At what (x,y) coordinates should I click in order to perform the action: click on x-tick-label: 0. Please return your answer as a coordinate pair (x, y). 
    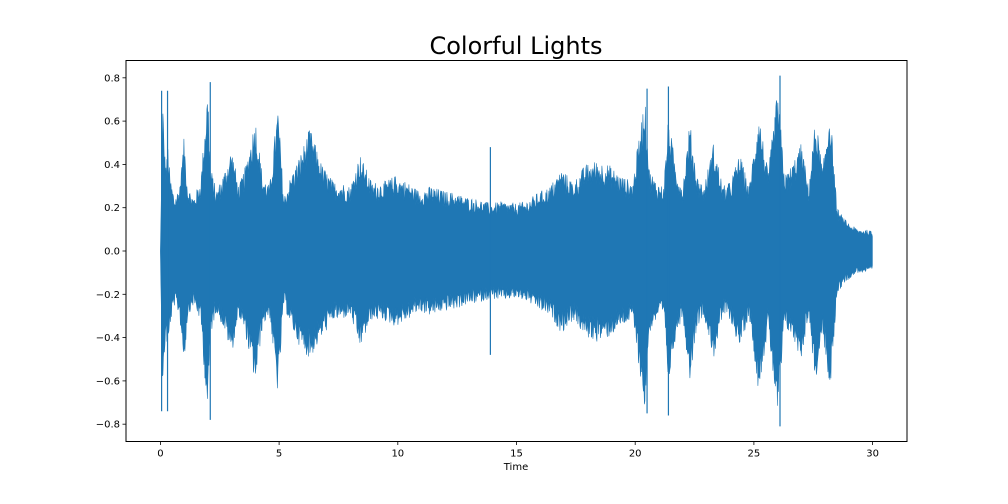
    Looking at the image, I should click on (160, 454).